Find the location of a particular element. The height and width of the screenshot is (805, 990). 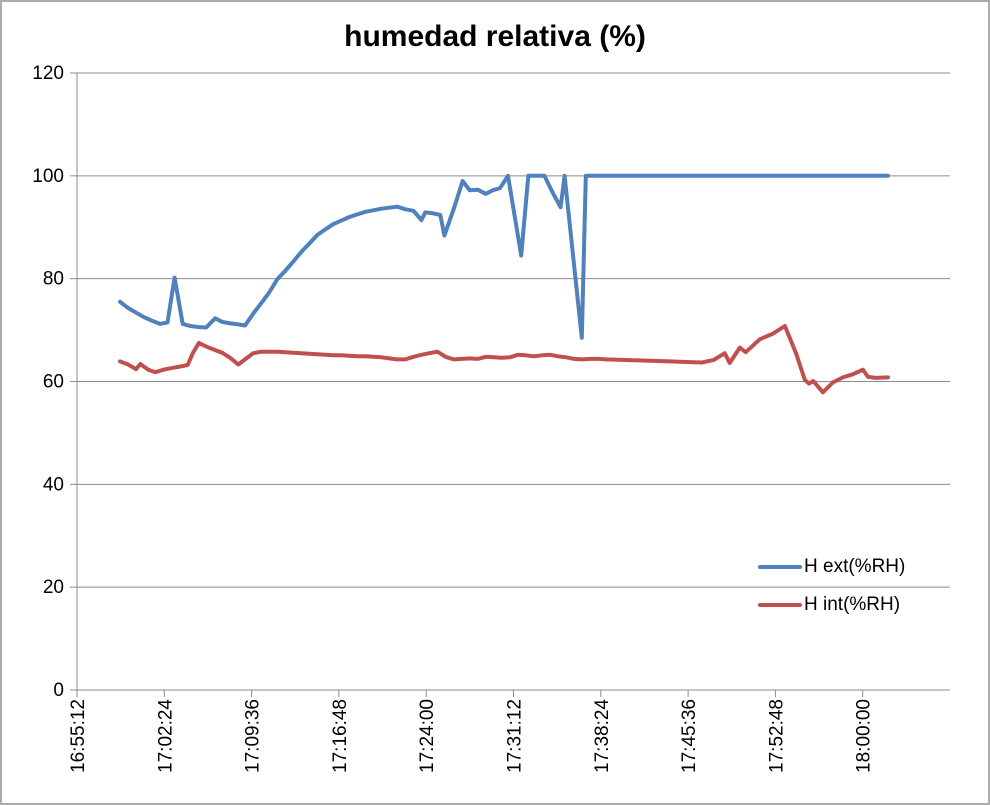

legend-item-h-int: H int(%RH) is located at coordinates (829, 605).